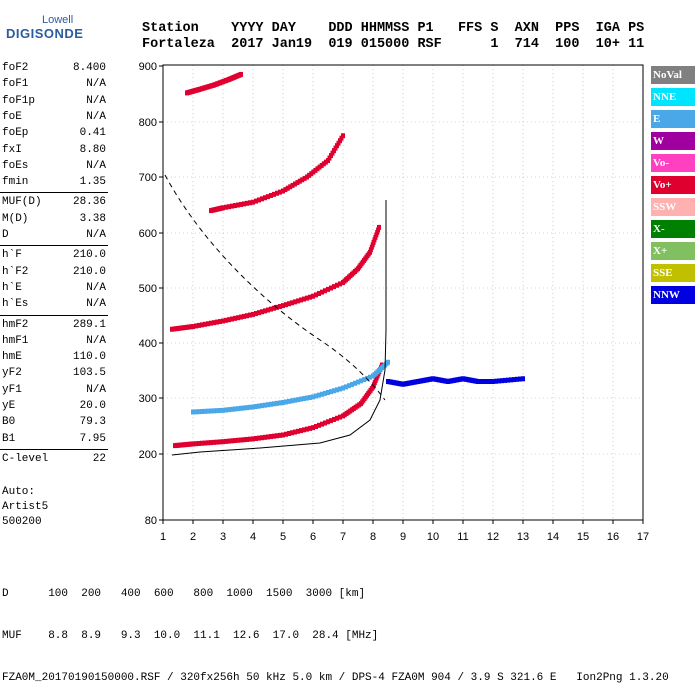  What do you see at coordinates (151, 521) in the screenshot?
I see `y-tick-label: 80` at bounding box center [151, 521].